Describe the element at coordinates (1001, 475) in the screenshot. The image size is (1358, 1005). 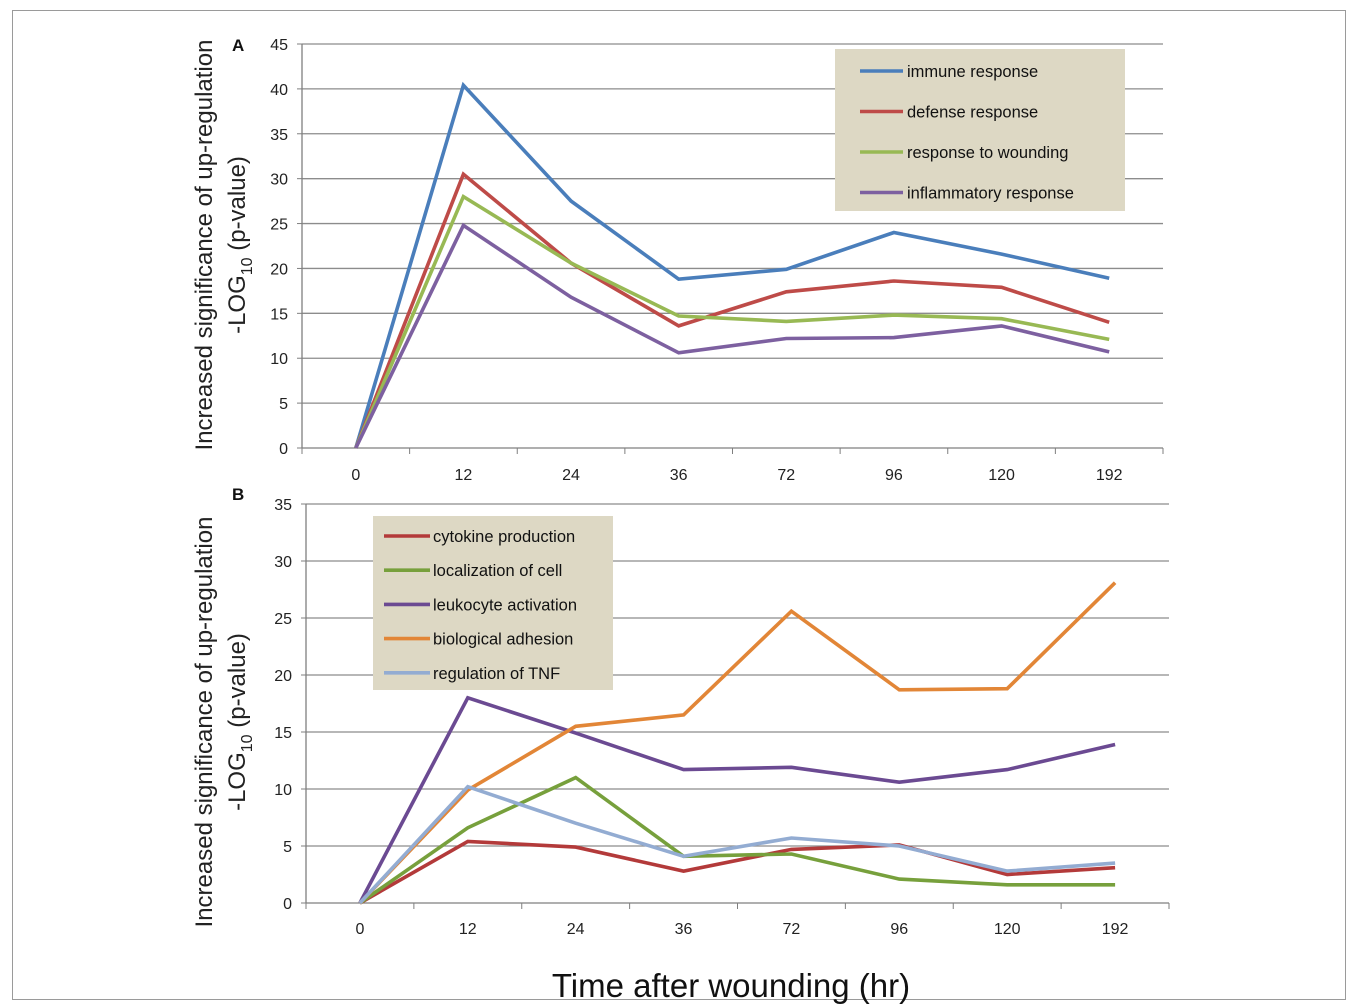
I see `panel-a-xtick-label: 120` at that location.